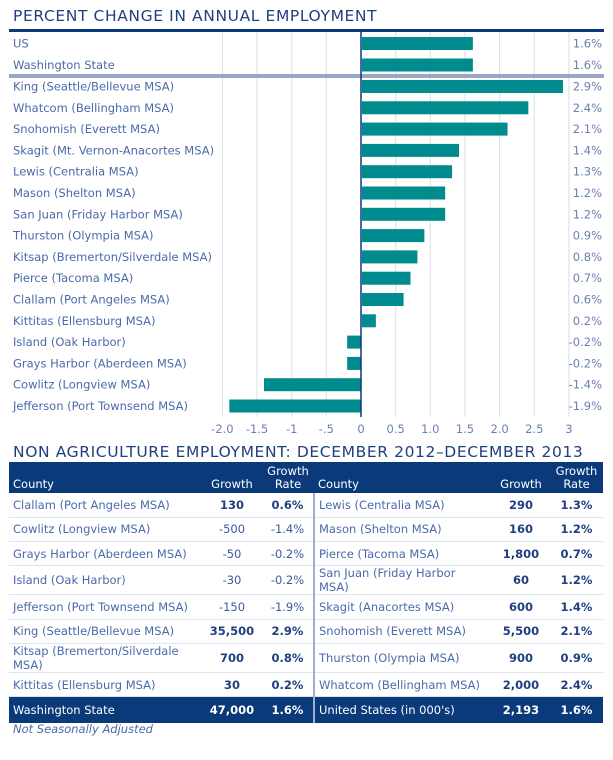  Describe the element at coordinates (288, 505) in the screenshot. I see `rate-cell: 0.6%` at that location.